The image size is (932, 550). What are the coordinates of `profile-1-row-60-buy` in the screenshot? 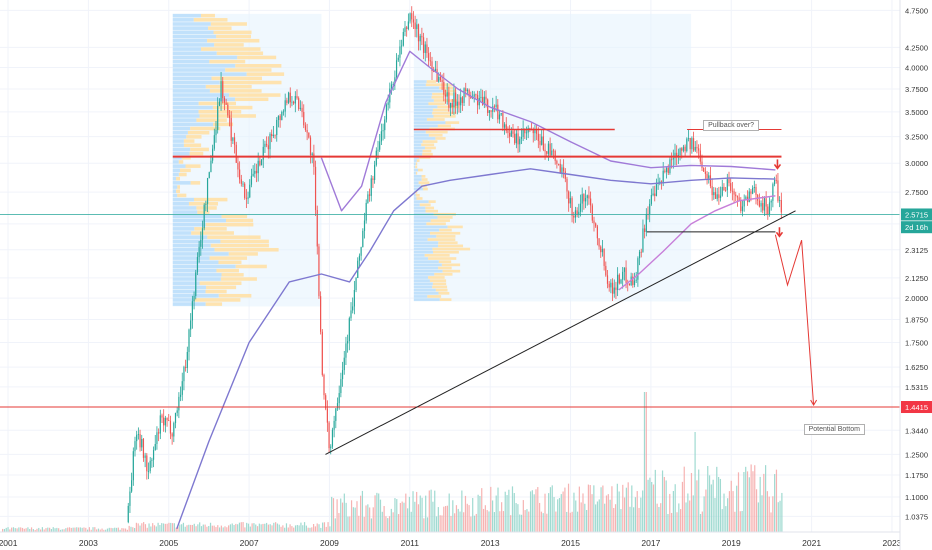 It's located at (428, 271).